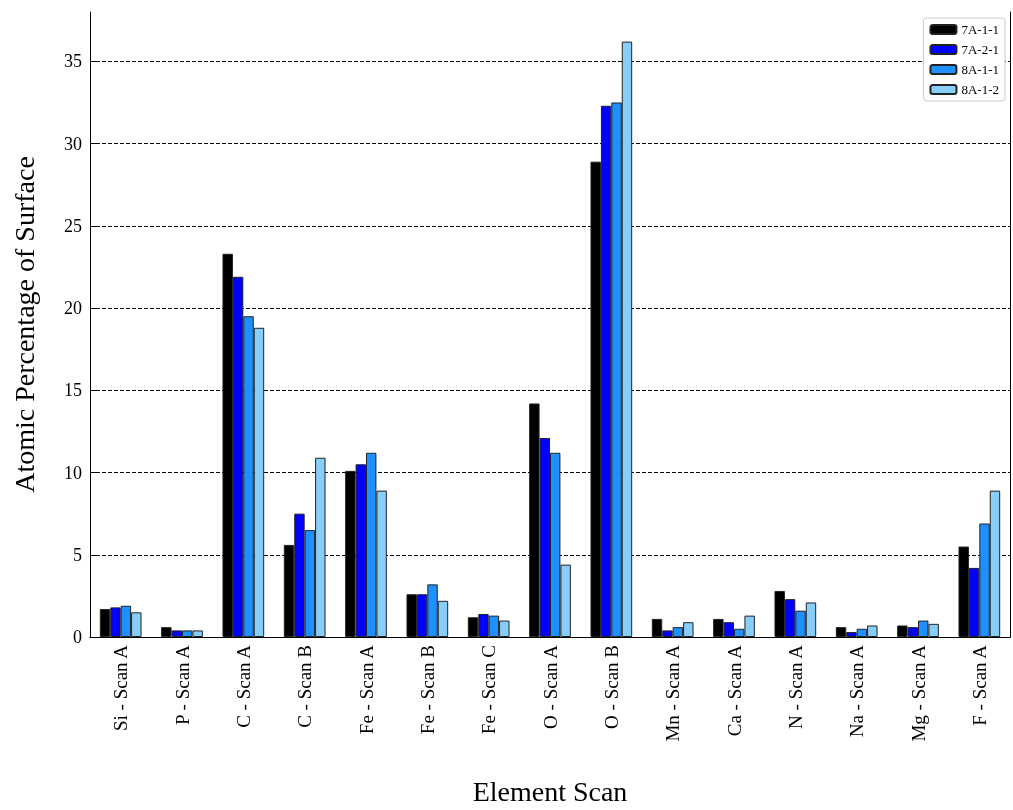 This screenshot has width=1013, height=810. Describe the element at coordinates (979, 685) in the screenshot. I see `x-tick-label: F - Scan A` at that location.